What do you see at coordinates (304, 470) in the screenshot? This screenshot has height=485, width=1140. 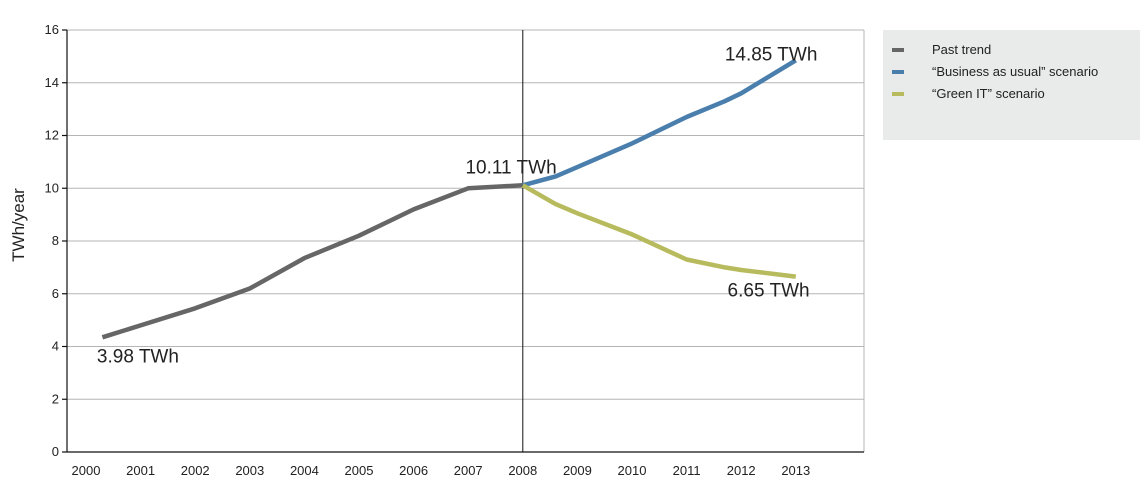 I see `x-tick-label: 2004` at bounding box center [304, 470].